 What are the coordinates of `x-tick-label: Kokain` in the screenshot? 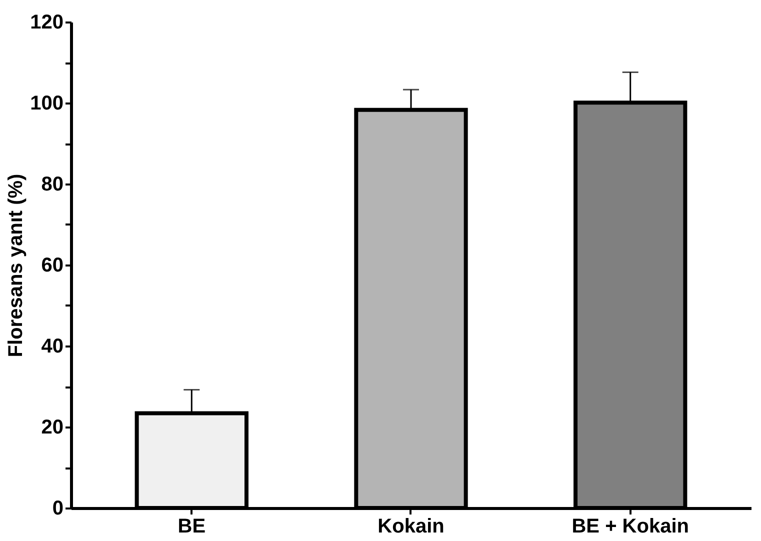 It's located at (411, 527).